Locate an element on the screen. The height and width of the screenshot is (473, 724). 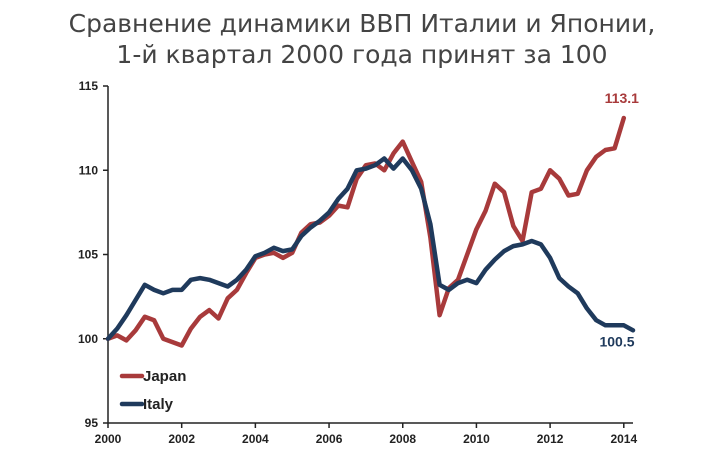
legend-label-japan: Japan is located at coordinates (164, 376).